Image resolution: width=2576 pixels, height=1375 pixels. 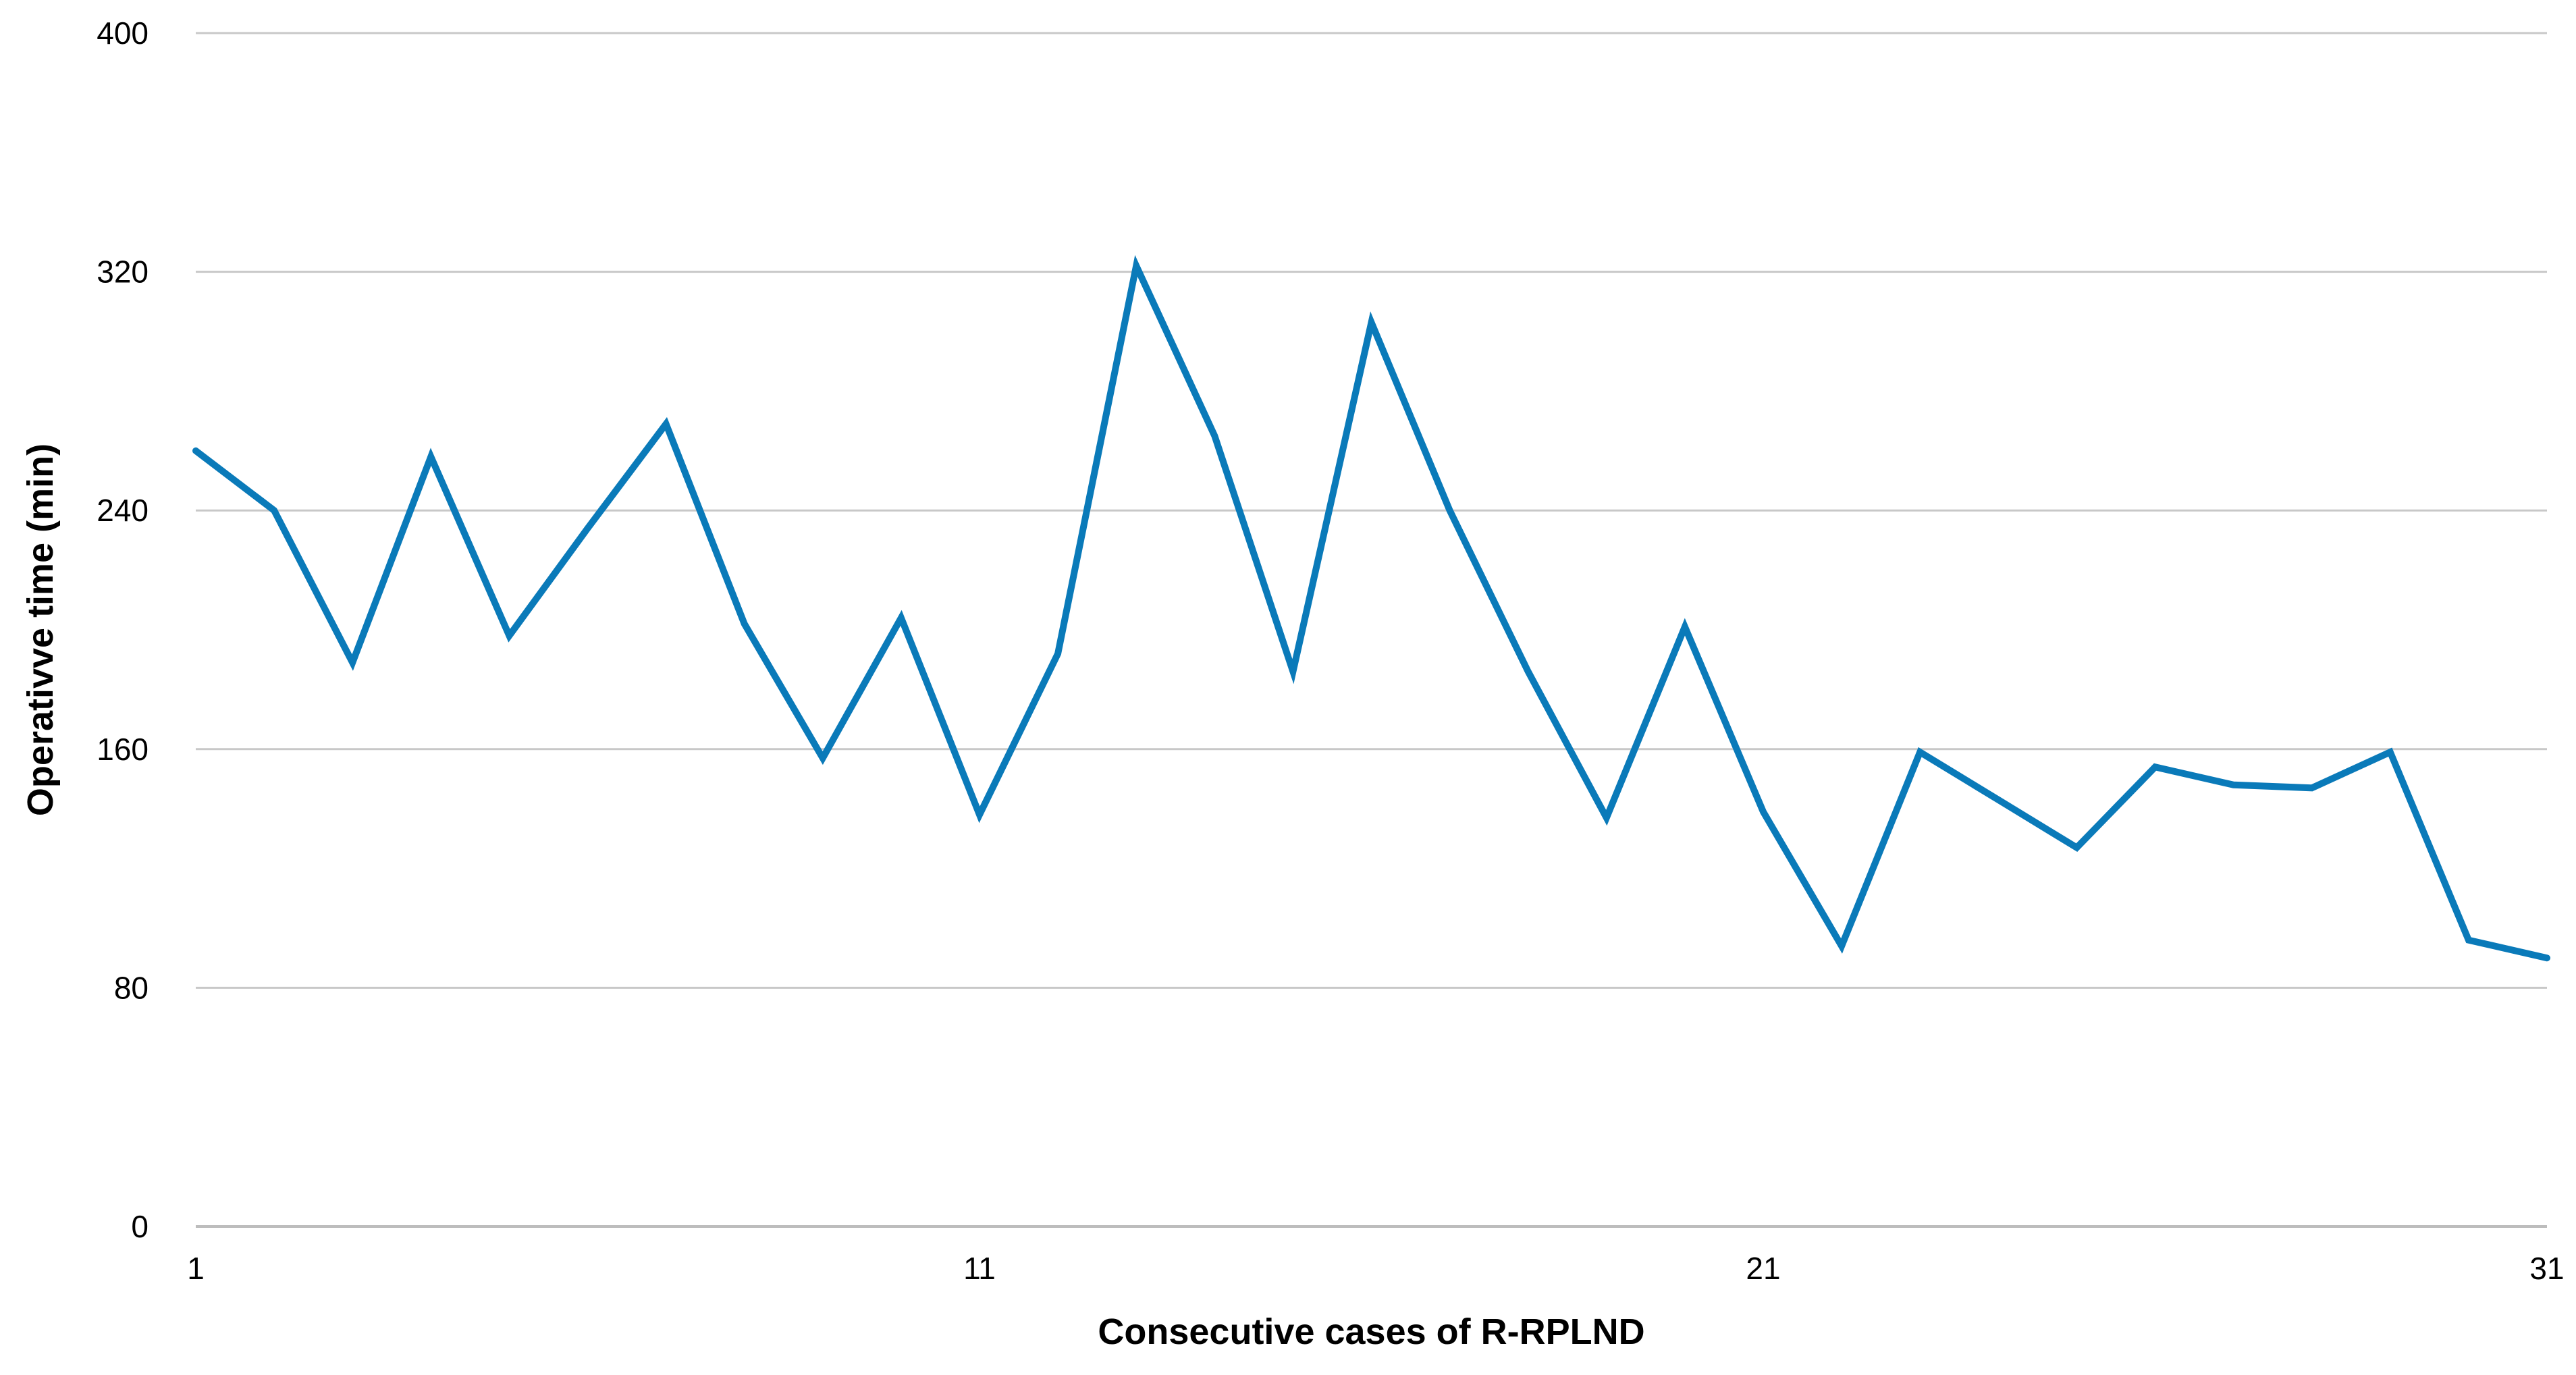 What do you see at coordinates (980, 1268) in the screenshot?
I see `x-tick-label: 11` at bounding box center [980, 1268].